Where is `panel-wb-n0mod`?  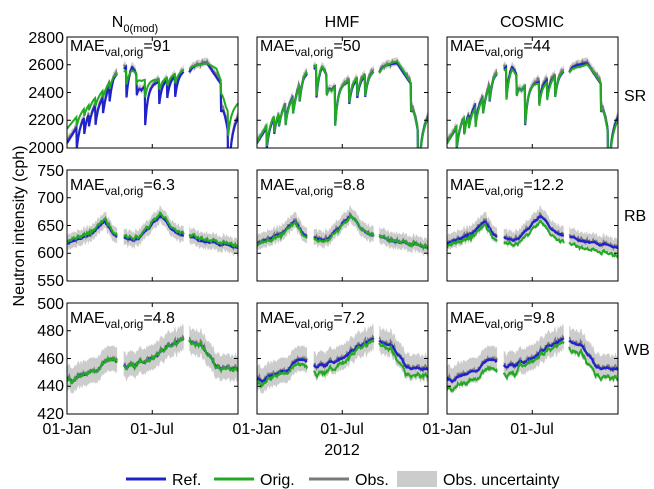
panel-wb-n0mod is located at coordinates (152, 358).